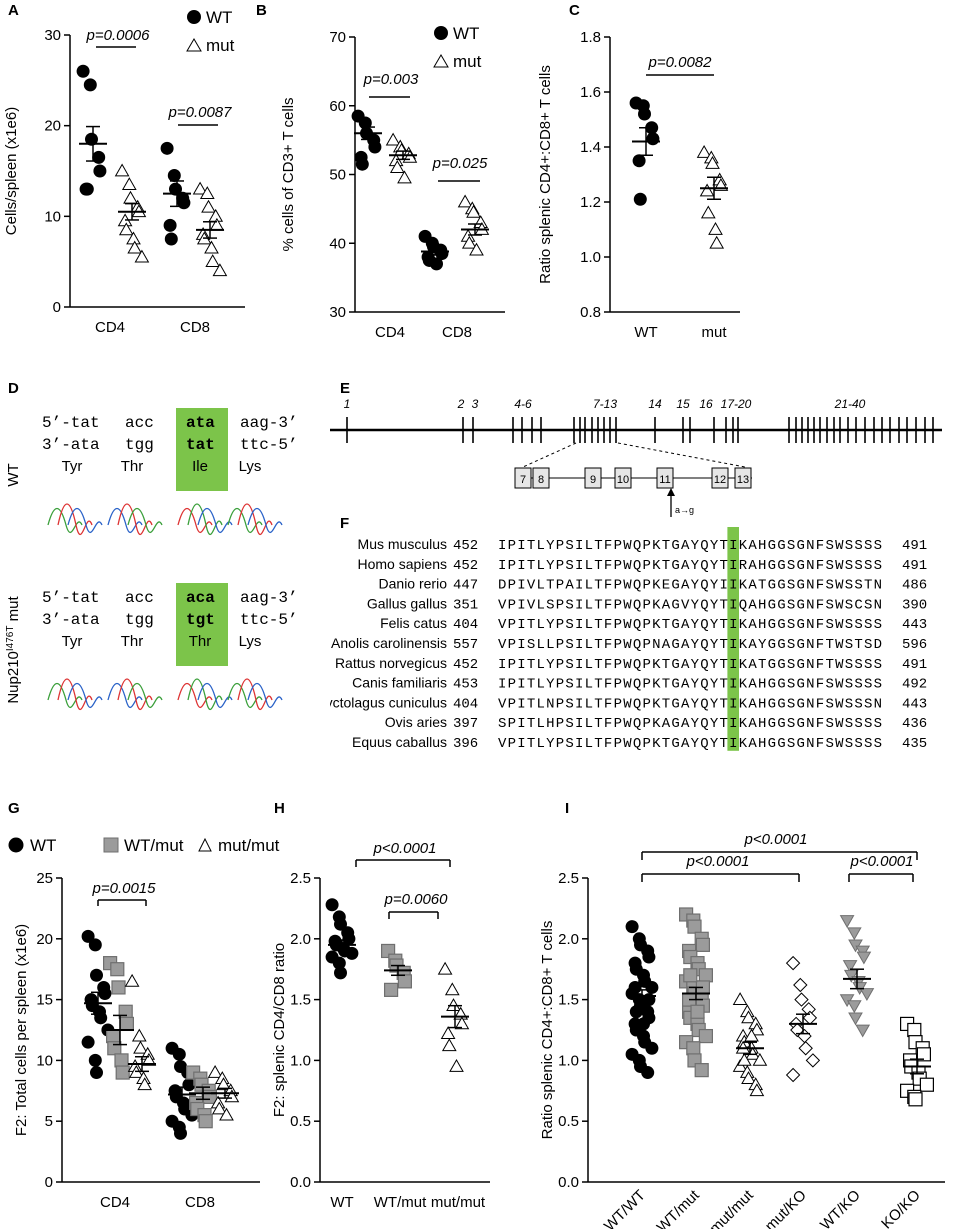 This screenshot has height=1229, width=960. What do you see at coordinates (914, 645) in the screenshot?
I see `sequence-end: 596` at bounding box center [914, 645].